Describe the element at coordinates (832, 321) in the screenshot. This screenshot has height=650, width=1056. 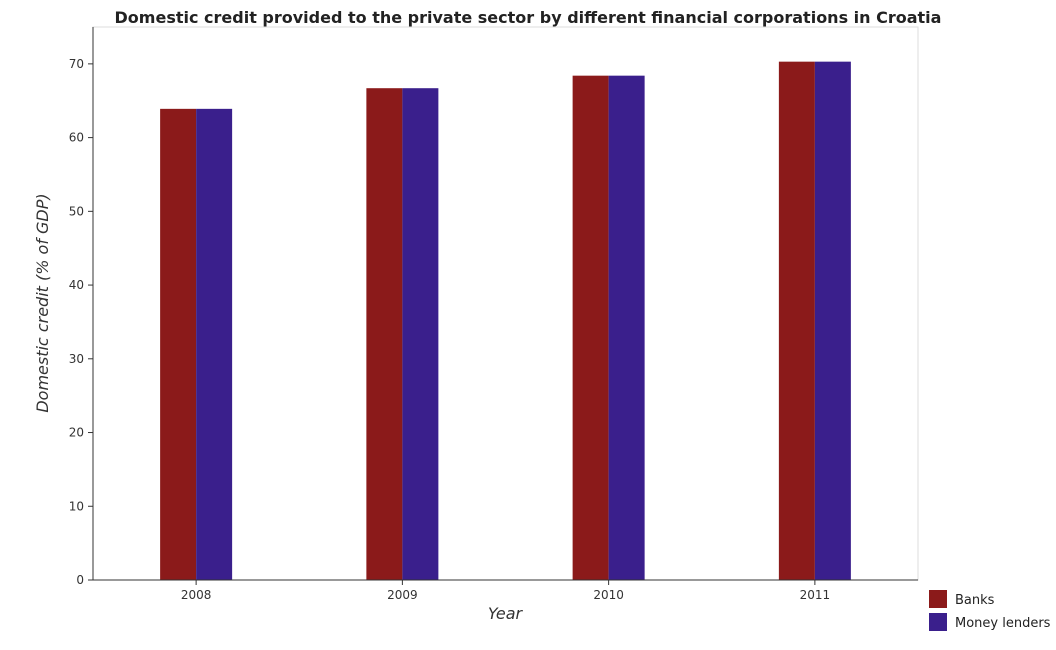
I see `bar-money-lenders-2011` at that location.